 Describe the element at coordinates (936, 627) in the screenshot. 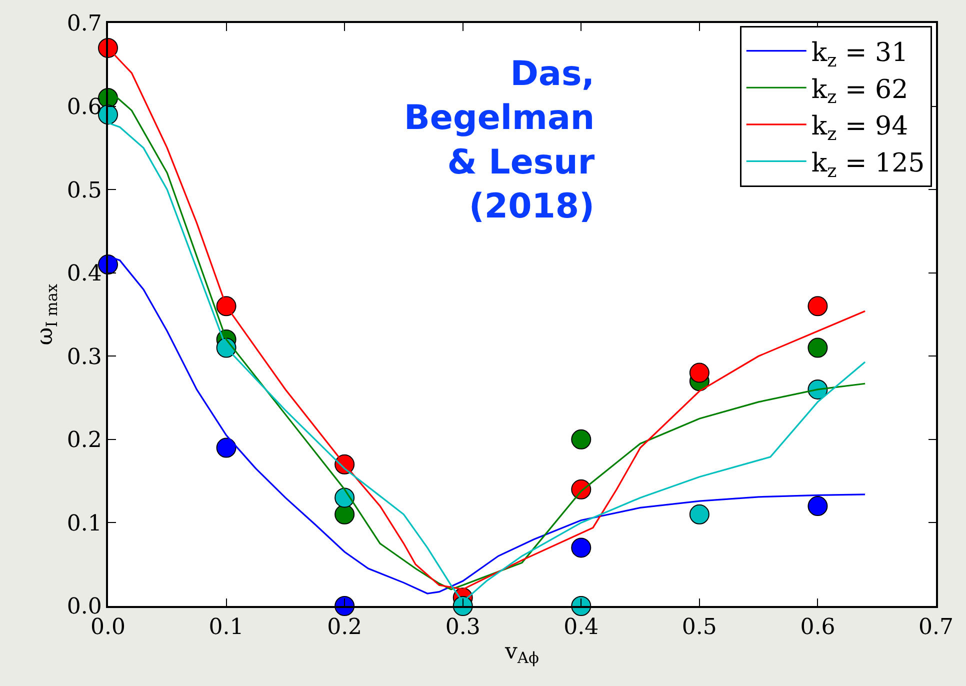

I see `x-tick-label: 0.7` at that location.